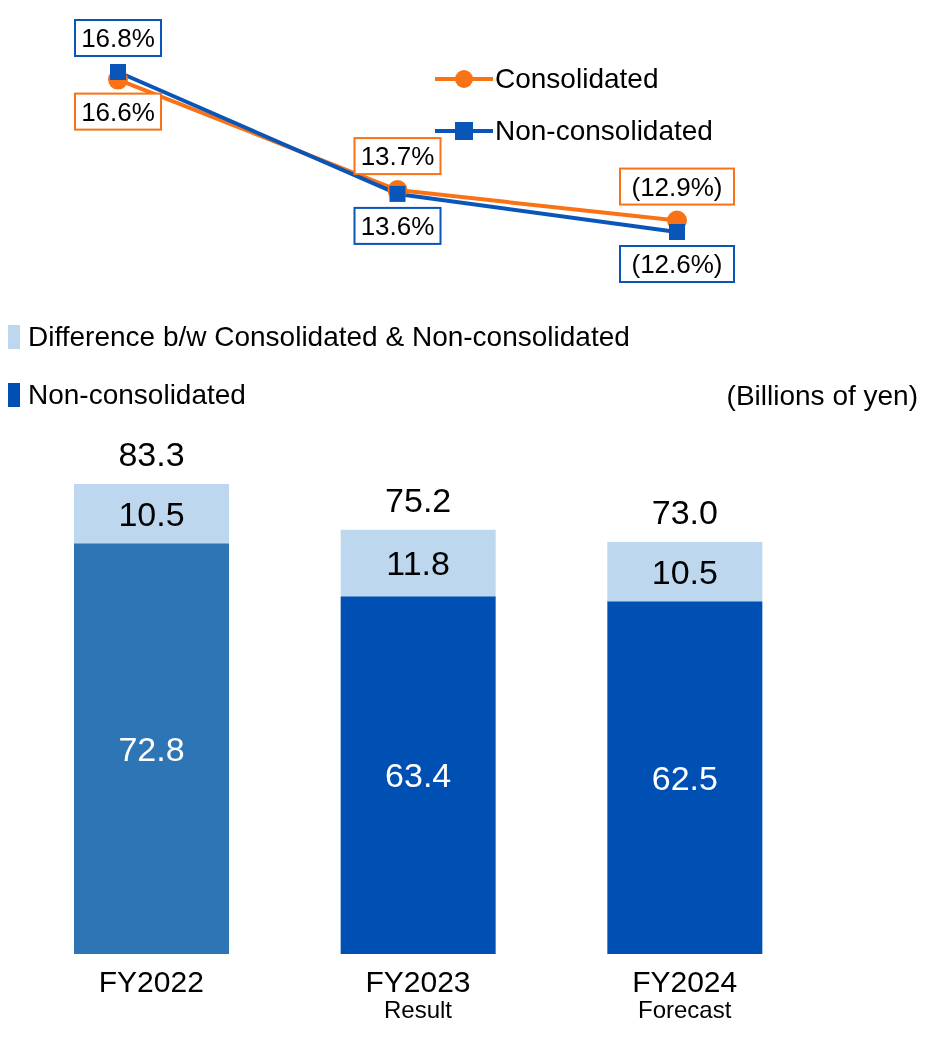 This screenshot has height=1052, width=926. Describe the element at coordinates (397, 156) in the screenshot. I see `data-label: 13.7%` at that location.